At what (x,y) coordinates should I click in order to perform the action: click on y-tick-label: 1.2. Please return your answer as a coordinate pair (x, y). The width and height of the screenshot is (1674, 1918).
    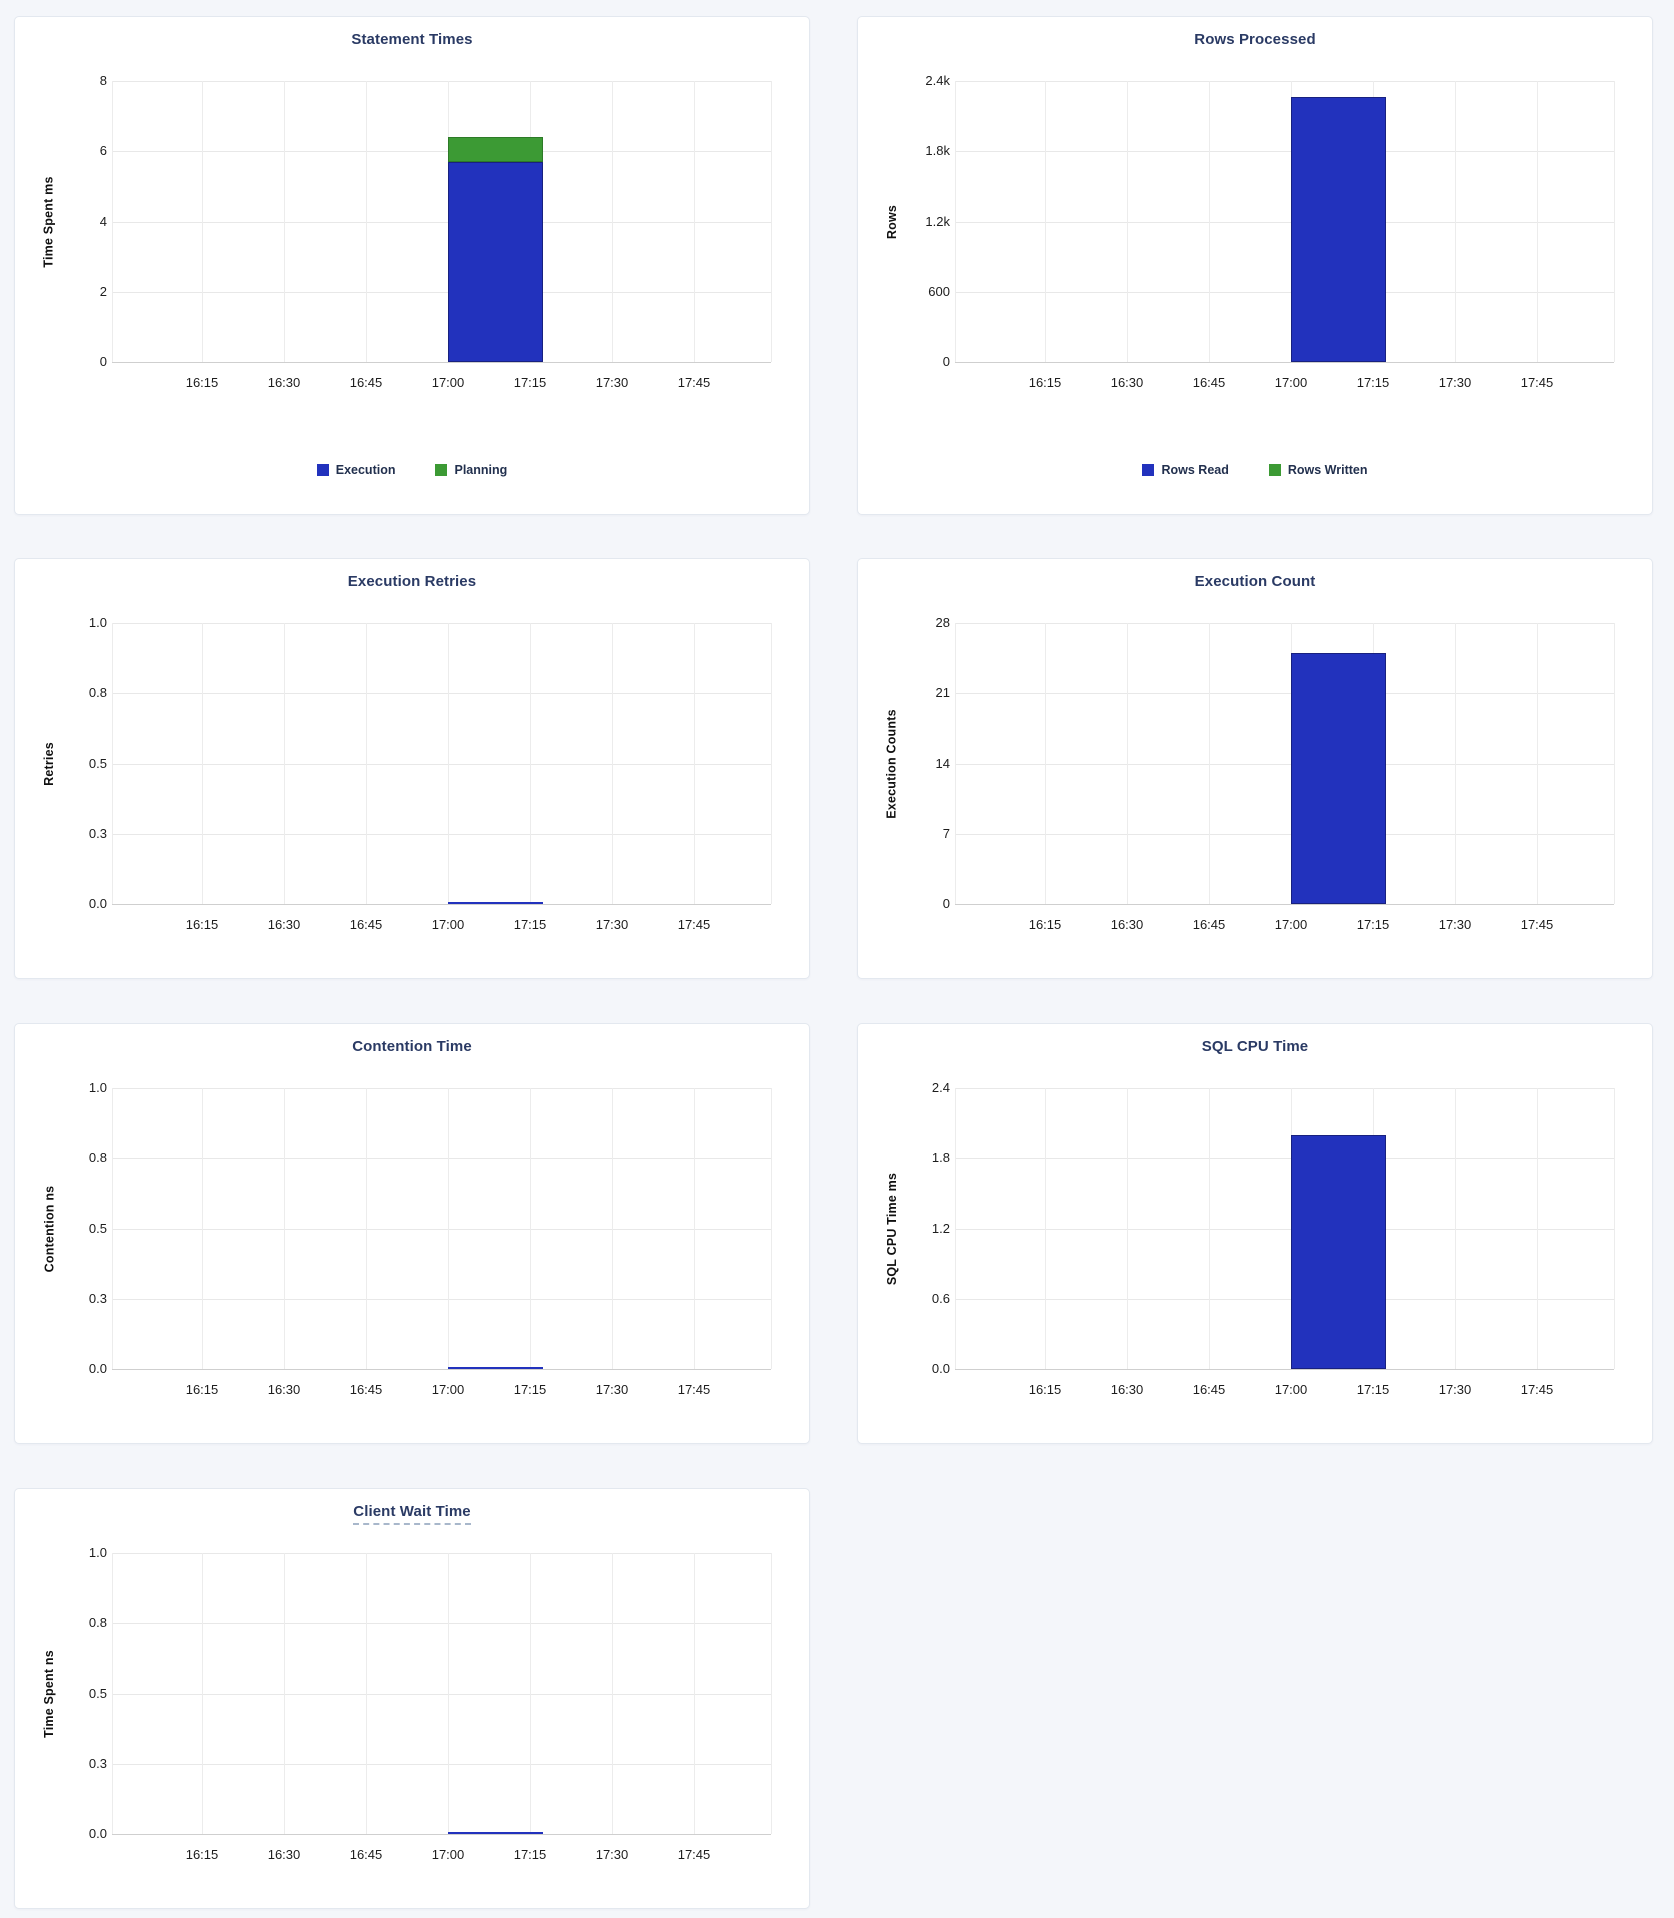
    Looking at the image, I should click on (940, 1228).